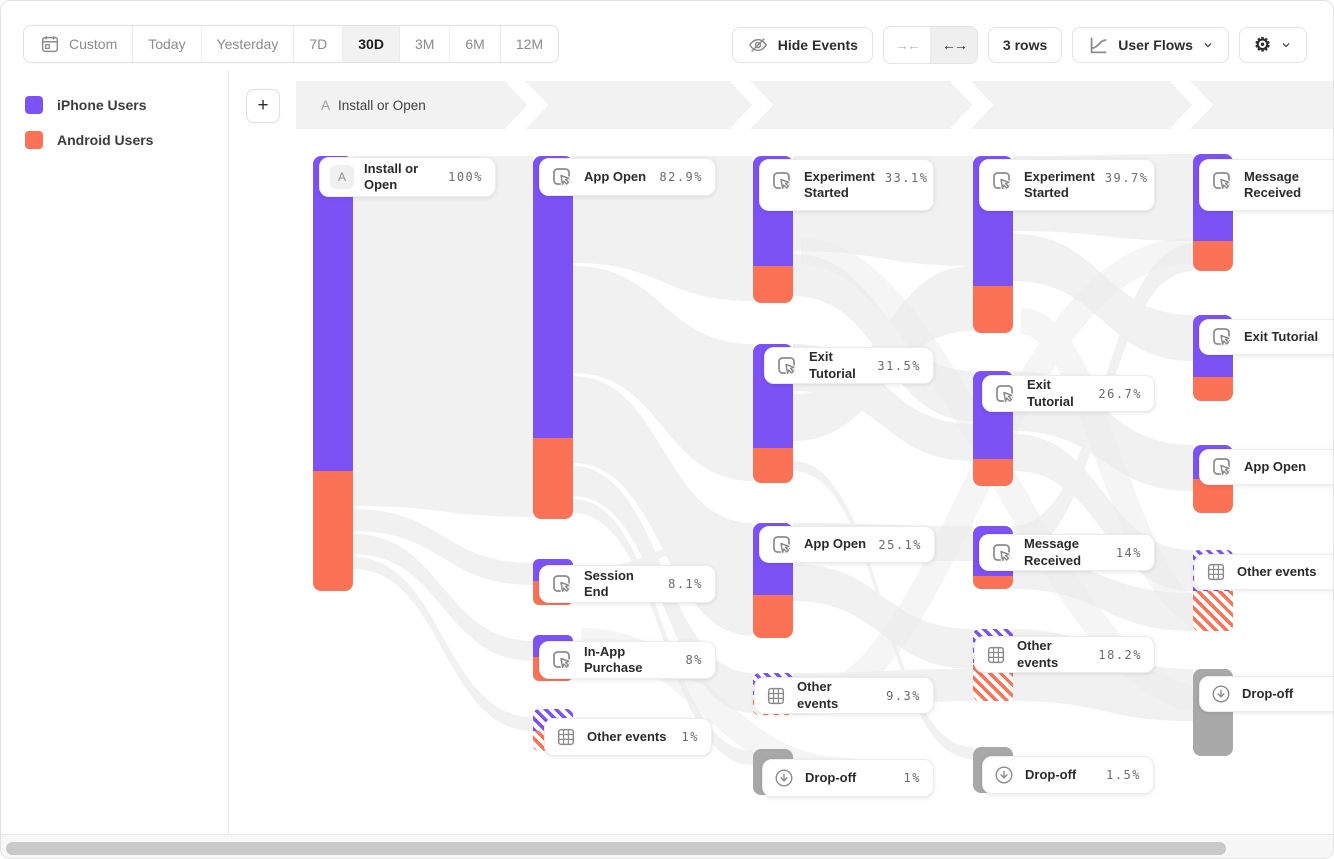 The image size is (1334, 859). What do you see at coordinates (802, 45) in the screenshot?
I see `hide-events-button: Hide Events` at bounding box center [802, 45].